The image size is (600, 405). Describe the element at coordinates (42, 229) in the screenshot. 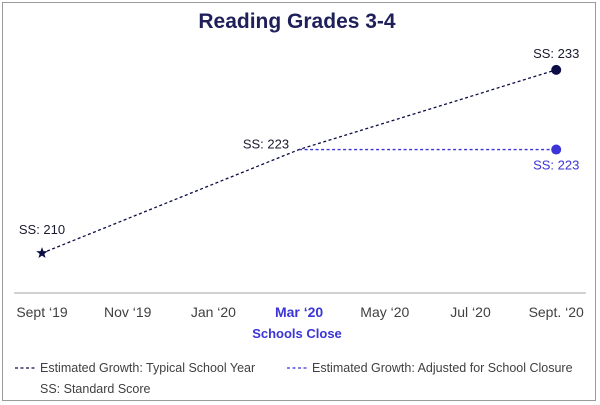

I see `data-label: SS: 210` at that location.